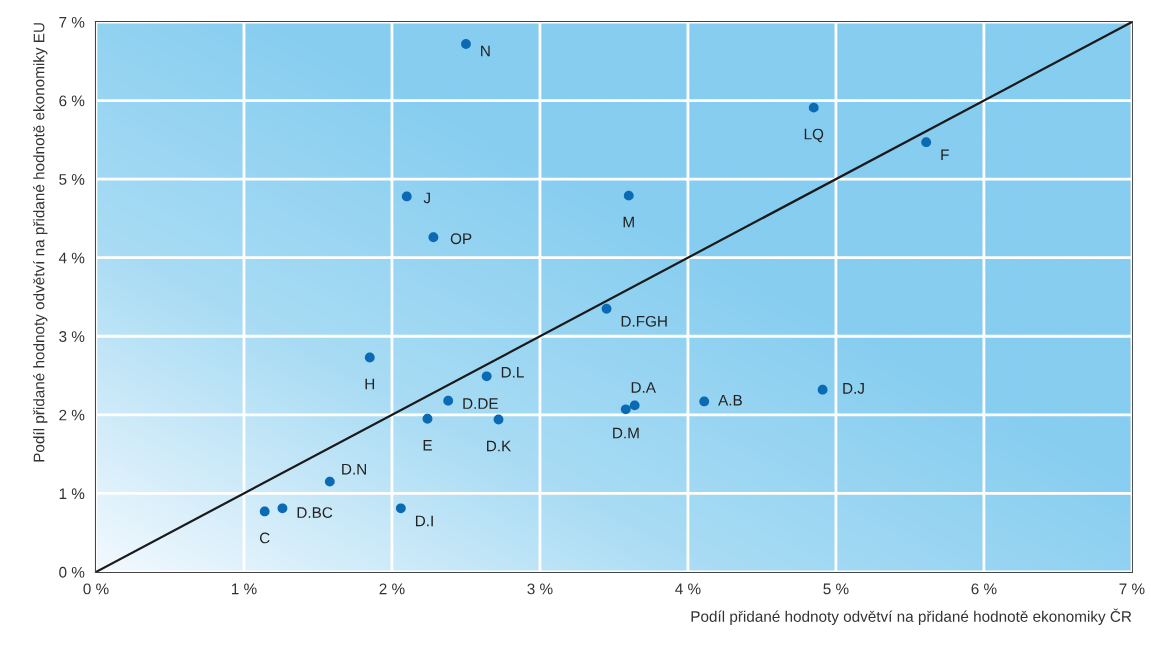 The height and width of the screenshot is (647, 1151). I want to click on x-tick-label: 1 %, so click(244, 589).